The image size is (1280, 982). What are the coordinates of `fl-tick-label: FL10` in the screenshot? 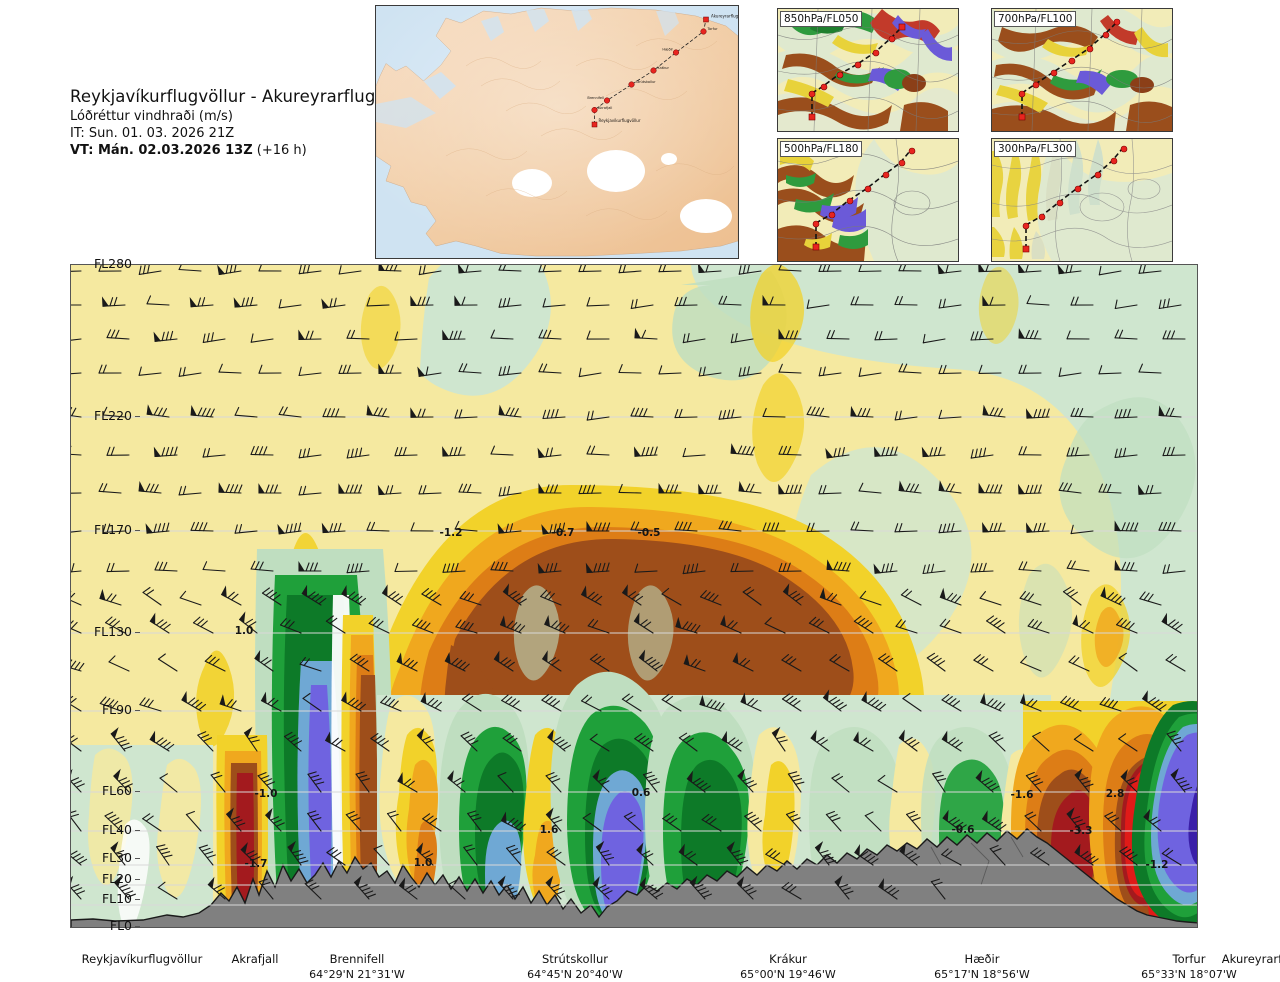 It's located at (101, 898).